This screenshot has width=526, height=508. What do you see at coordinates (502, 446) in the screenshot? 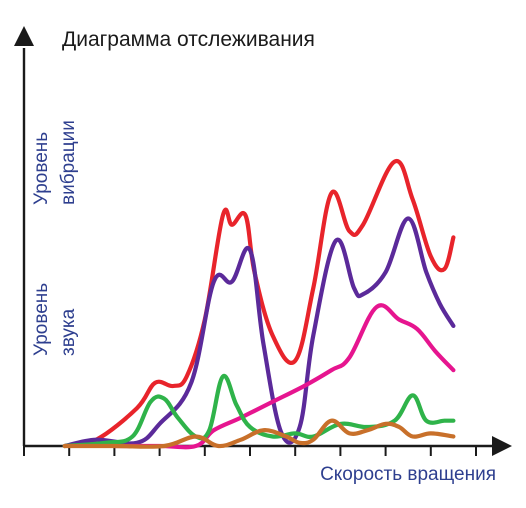
I see `x-axis-arrow-icon` at bounding box center [502, 446].